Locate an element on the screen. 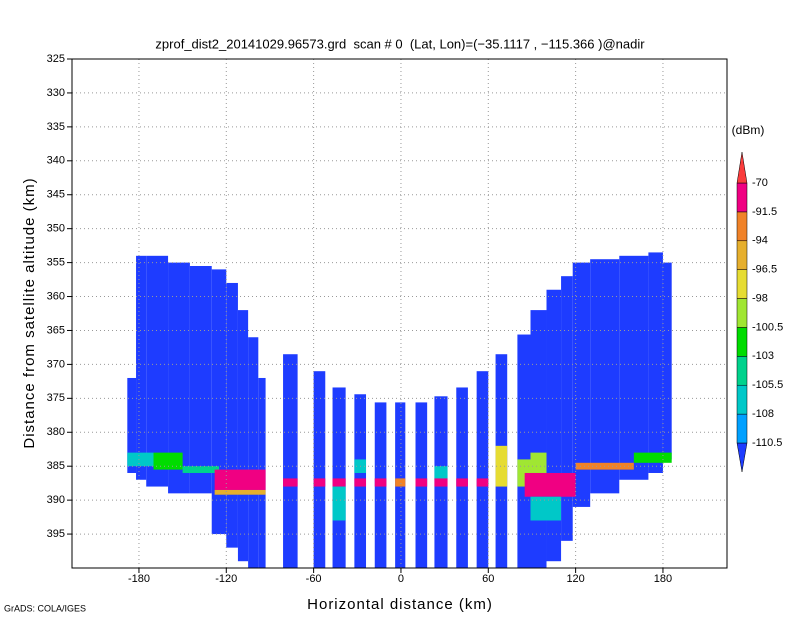 This screenshot has height=618, width=800. colorbar-tick-label: -103 is located at coordinates (763, 356).